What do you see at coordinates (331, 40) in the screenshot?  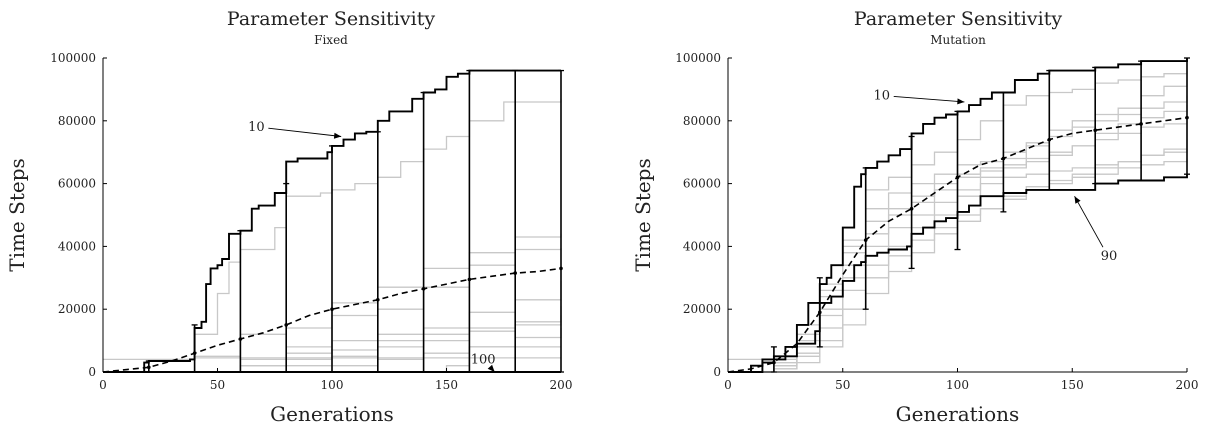 I see `chart-subtitle: Fixed` at bounding box center [331, 40].